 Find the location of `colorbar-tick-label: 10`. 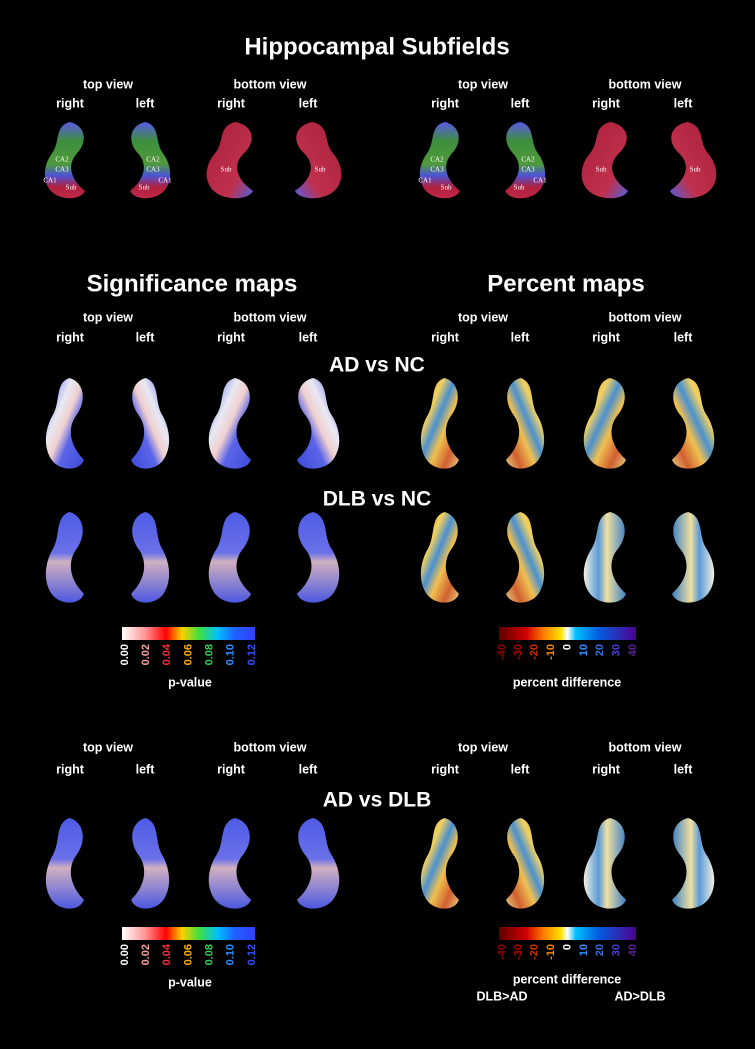

colorbar-tick-label: 10 is located at coordinates (584, 950).